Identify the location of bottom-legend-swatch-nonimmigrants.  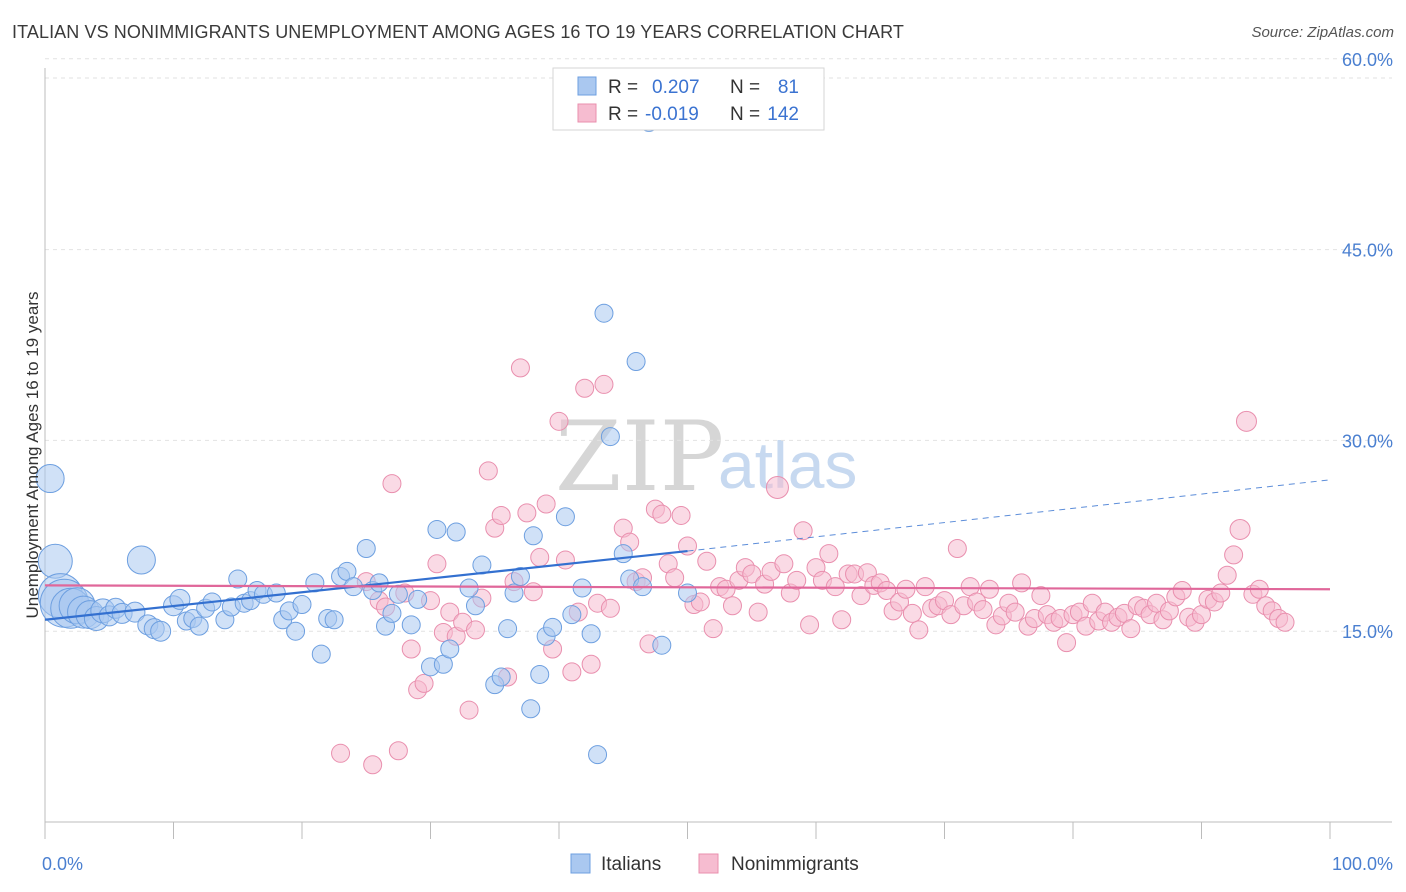
(708, 863).